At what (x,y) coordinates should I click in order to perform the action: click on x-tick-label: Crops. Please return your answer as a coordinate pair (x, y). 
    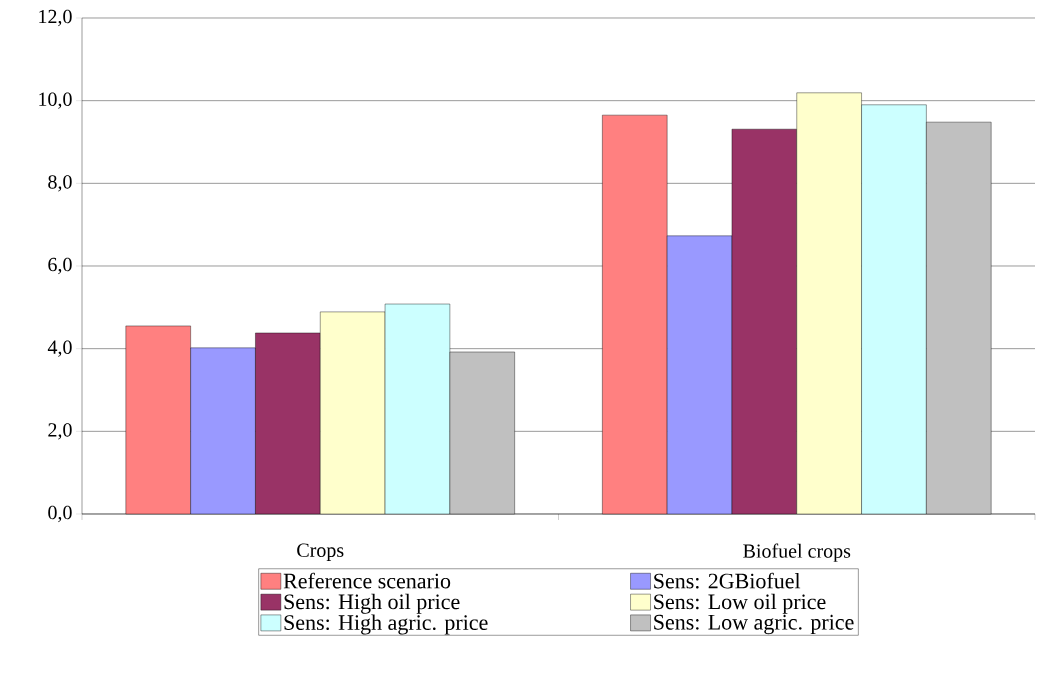
    Looking at the image, I should click on (320, 552).